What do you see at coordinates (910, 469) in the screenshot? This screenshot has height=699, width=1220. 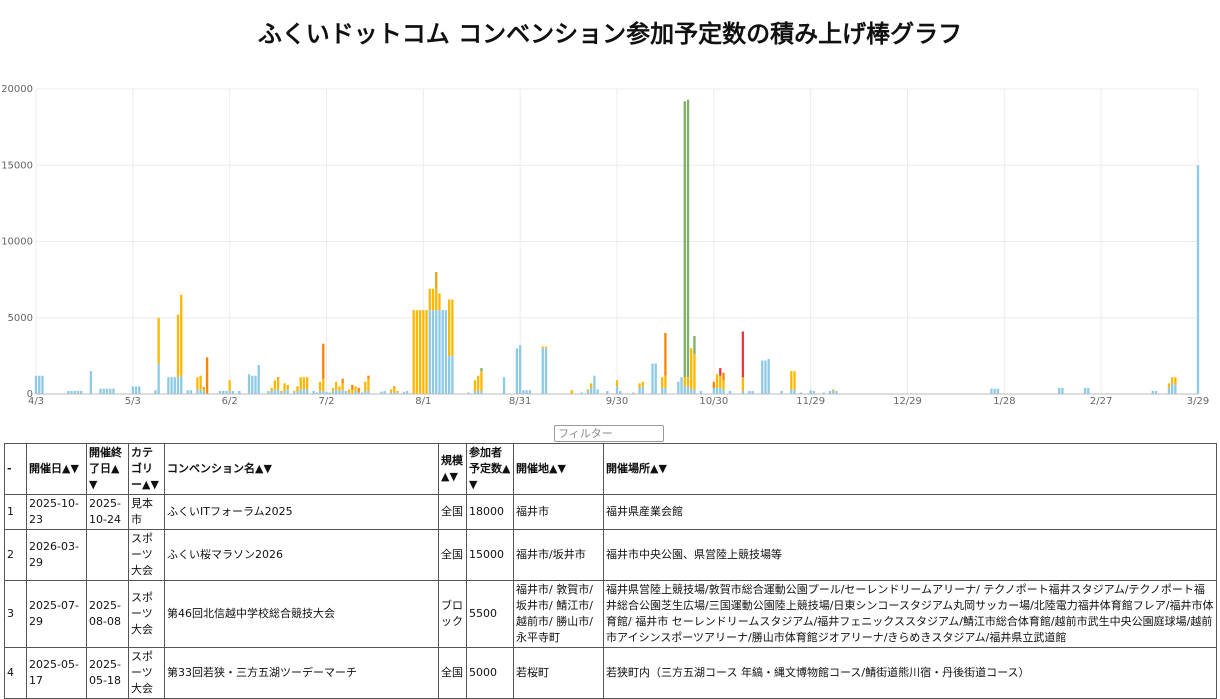 I see `column-header: 開催場所▲▼` at bounding box center [910, 469].